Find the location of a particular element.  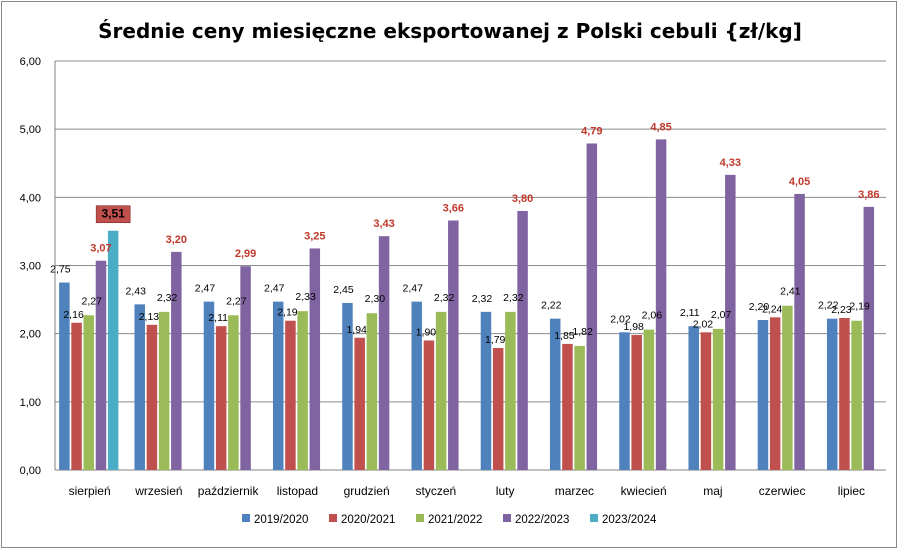

legend-label: 2021/2022 is located at coordinates (455, 520).